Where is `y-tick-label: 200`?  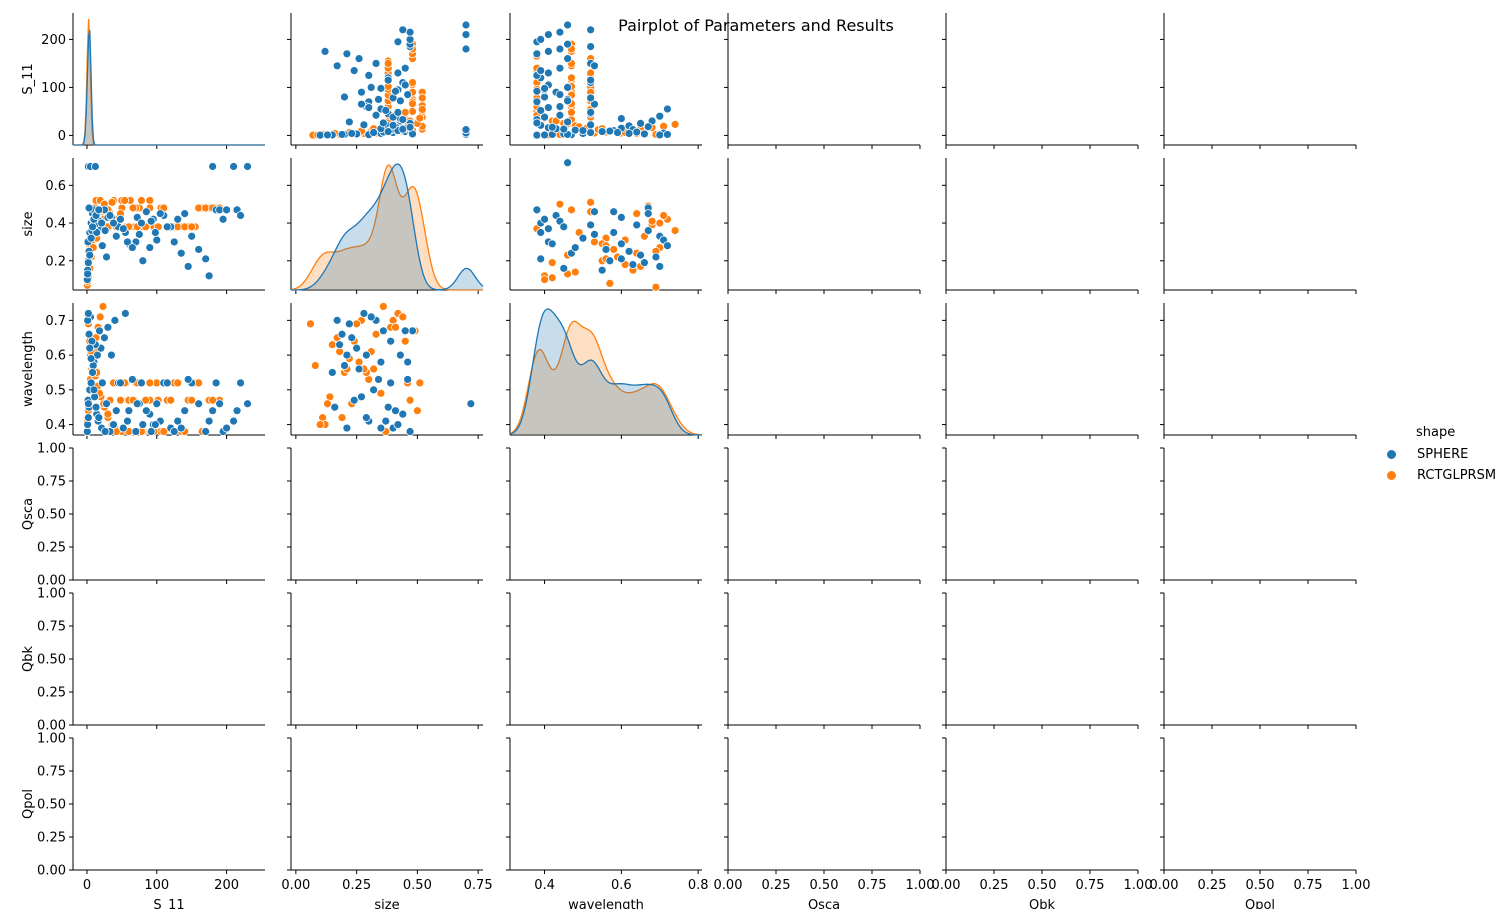 y-tick-label: 200 is located at coordinates (53, 40).